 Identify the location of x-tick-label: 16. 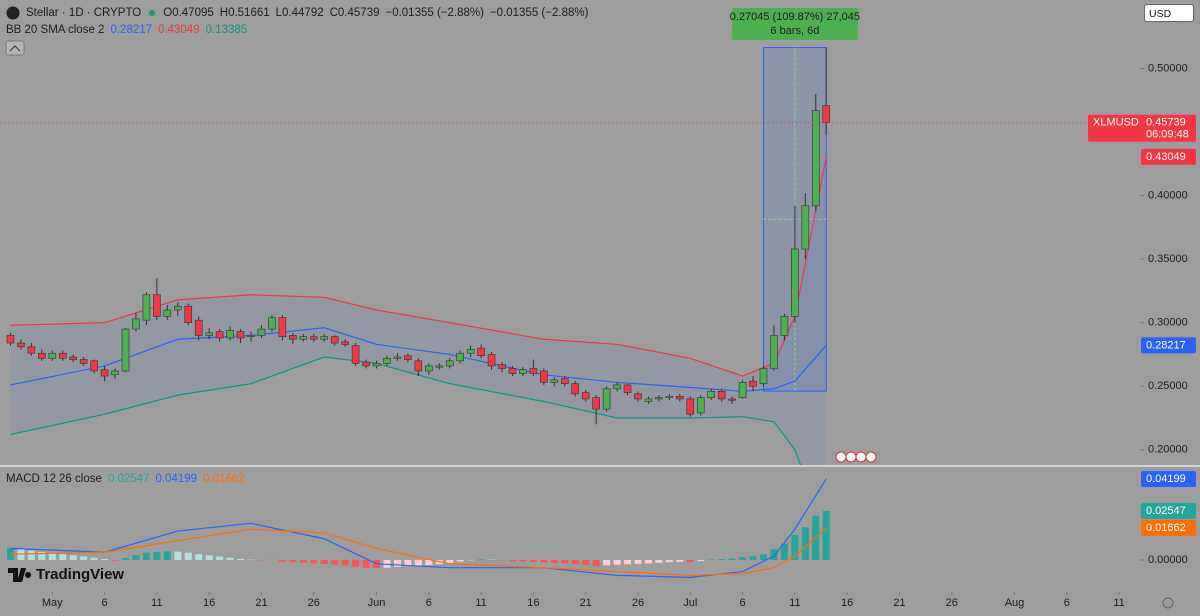
(533, 603).